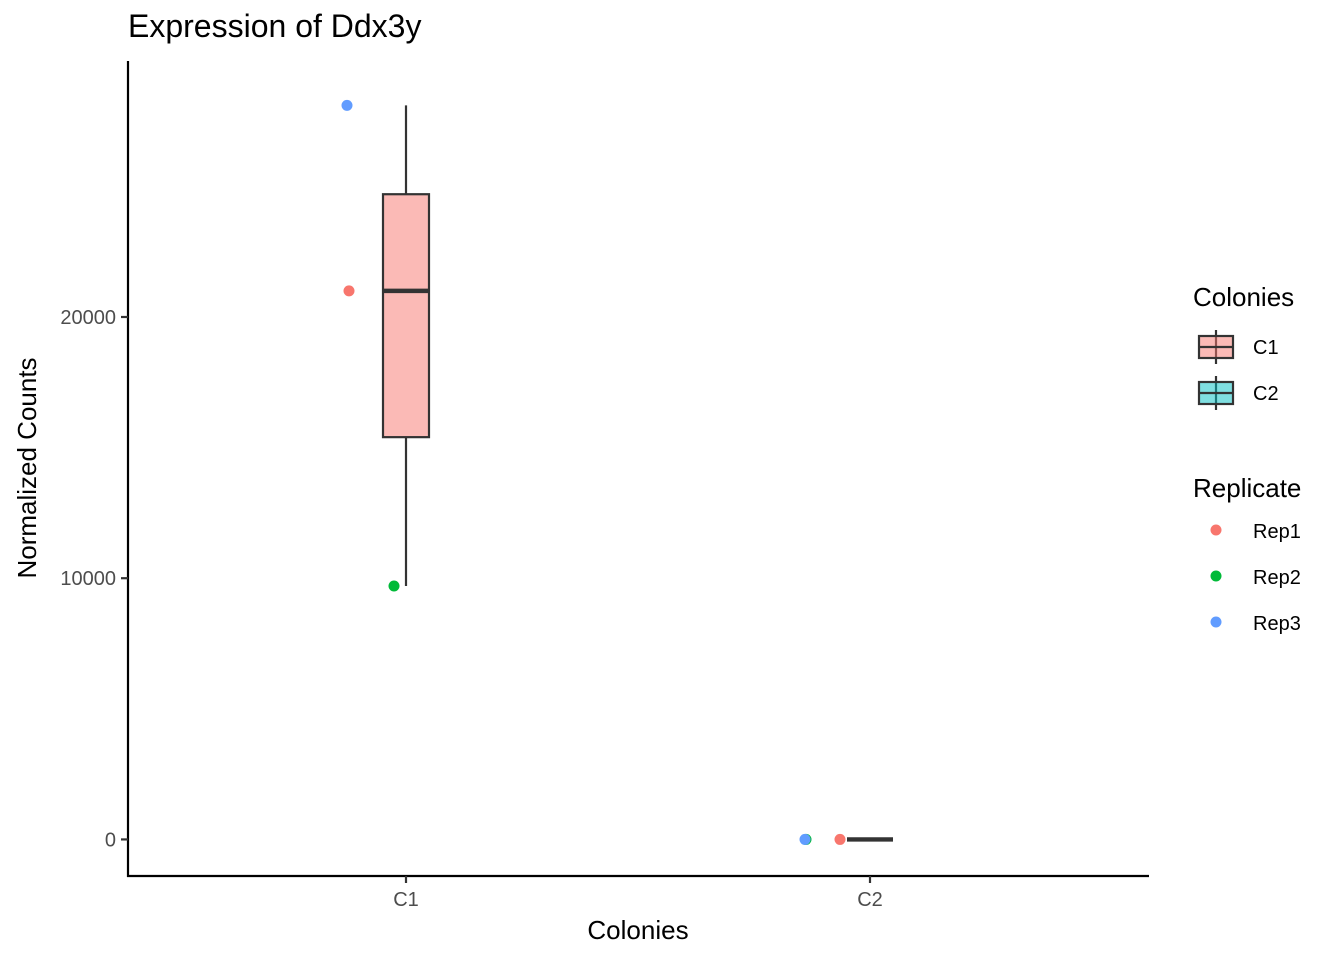 Image resolution: width=1344 pixels, height=960 pixels. I want to click on point-c1-rep2, so click(394, 586).